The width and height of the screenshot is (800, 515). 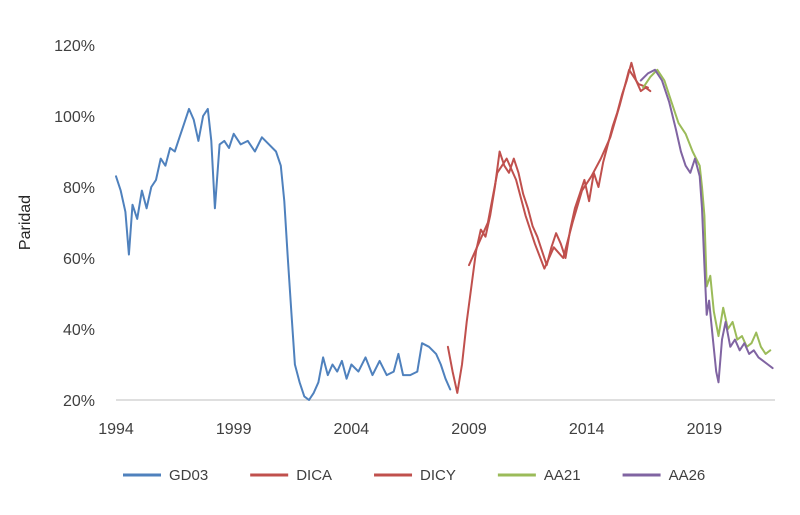 What do you see at coordinates (116, 429) in the screenshot?
I see `x-tick-label: 1994` at bounding box center [116, 429].